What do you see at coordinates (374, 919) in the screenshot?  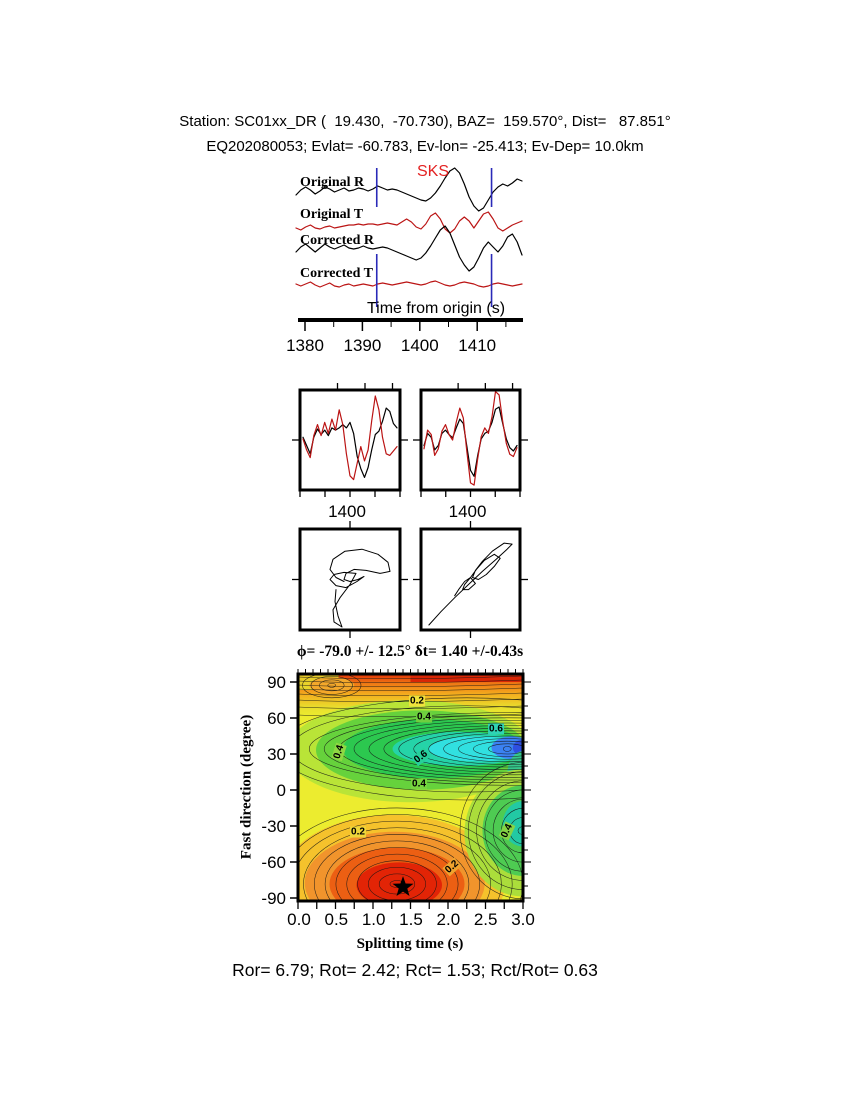 I see `contour-x-tick-label: 1.0` at bounding box center [374, 919].